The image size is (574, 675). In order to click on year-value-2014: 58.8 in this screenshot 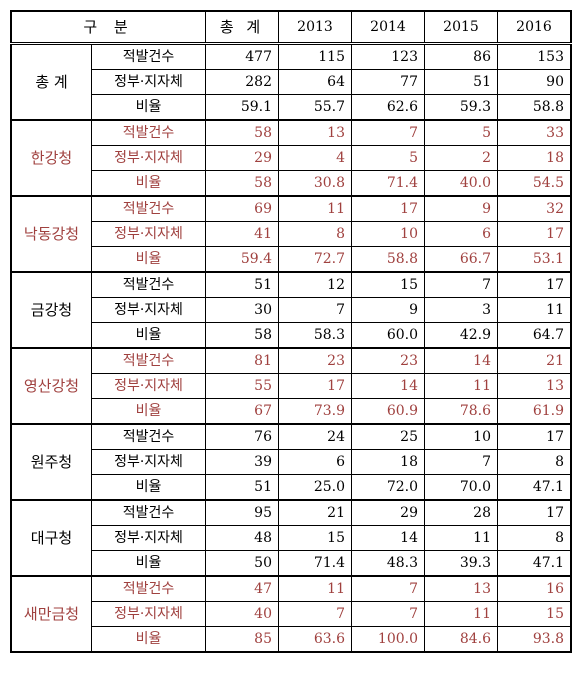, I will do `click(388, 259)`.